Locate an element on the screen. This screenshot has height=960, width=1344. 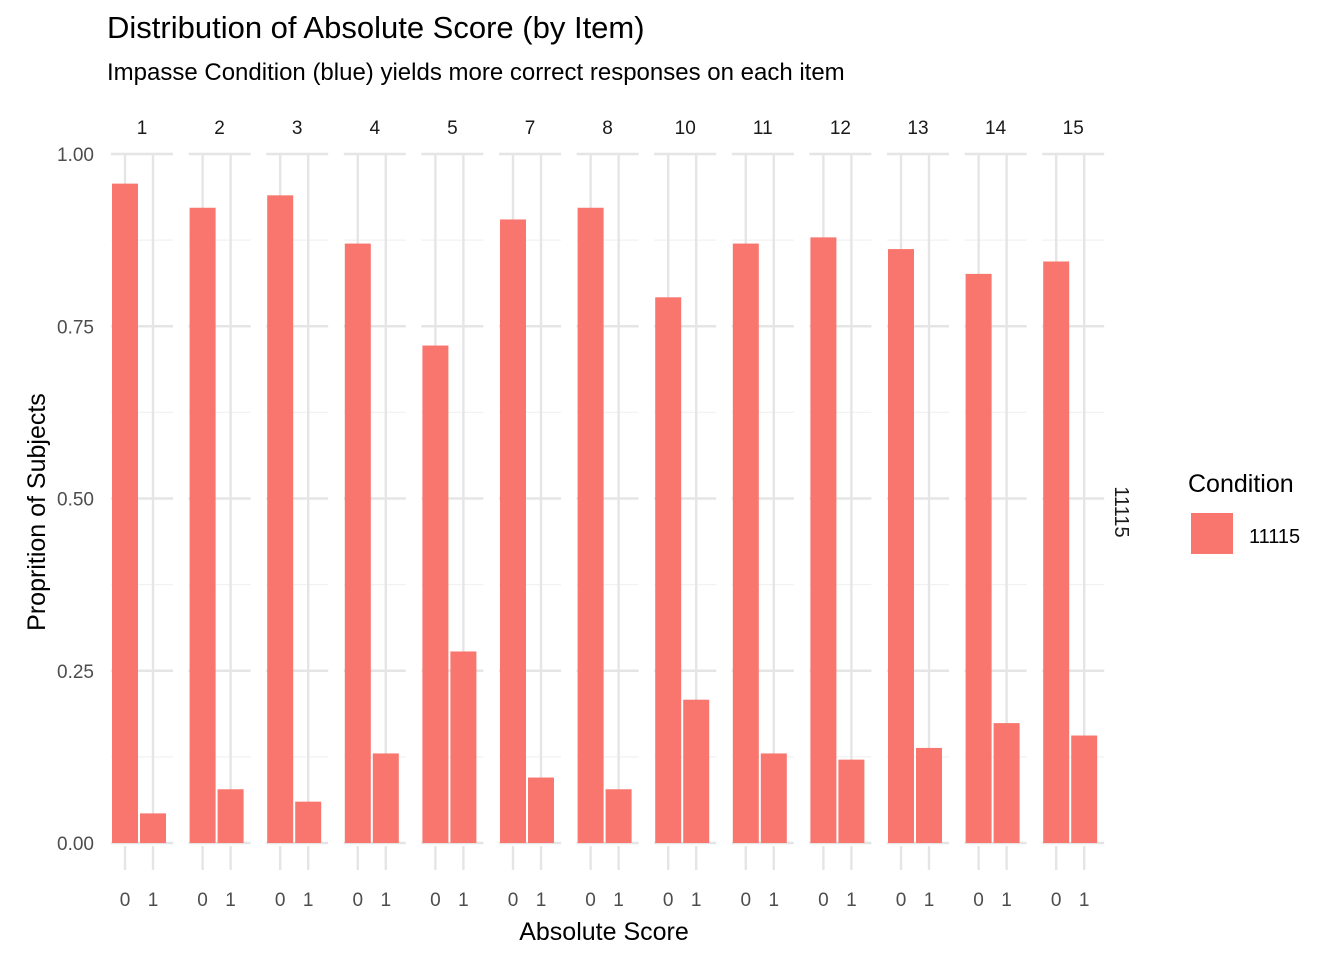
facet-strip-label: 14 is located at coordinates (996, 128).